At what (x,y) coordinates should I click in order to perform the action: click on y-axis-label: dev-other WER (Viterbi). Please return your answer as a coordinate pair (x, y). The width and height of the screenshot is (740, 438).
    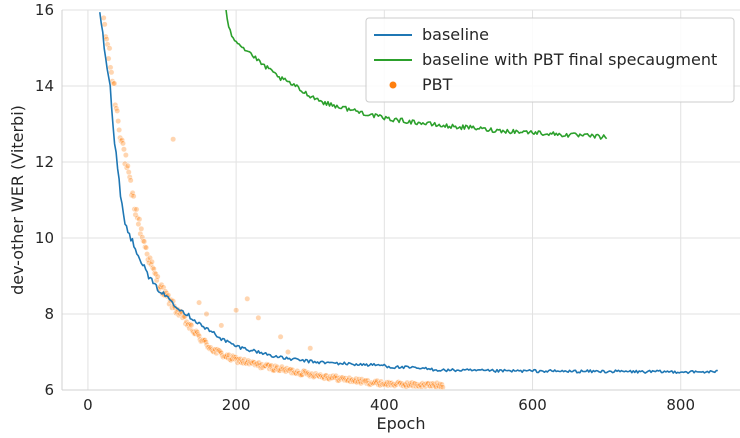
    Looking at the image, I should click on (17, 200).